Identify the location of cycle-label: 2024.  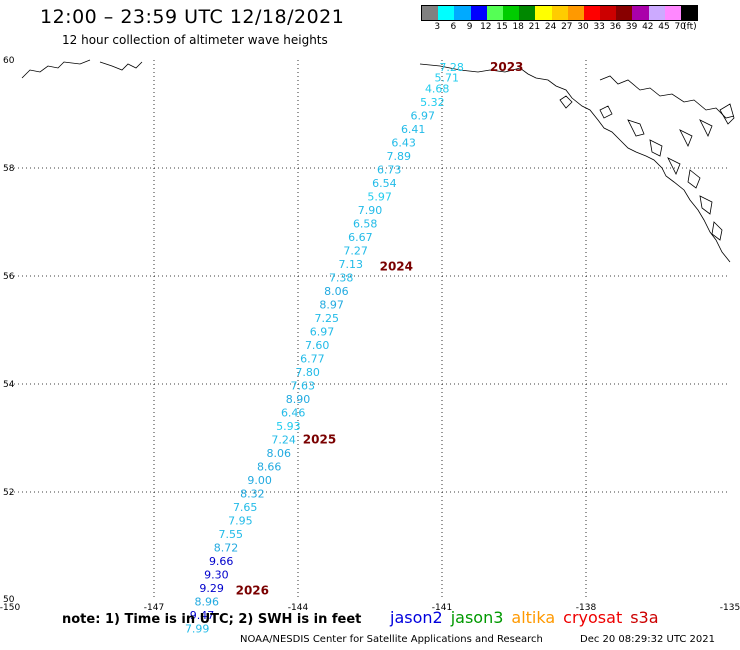
(396, 267).